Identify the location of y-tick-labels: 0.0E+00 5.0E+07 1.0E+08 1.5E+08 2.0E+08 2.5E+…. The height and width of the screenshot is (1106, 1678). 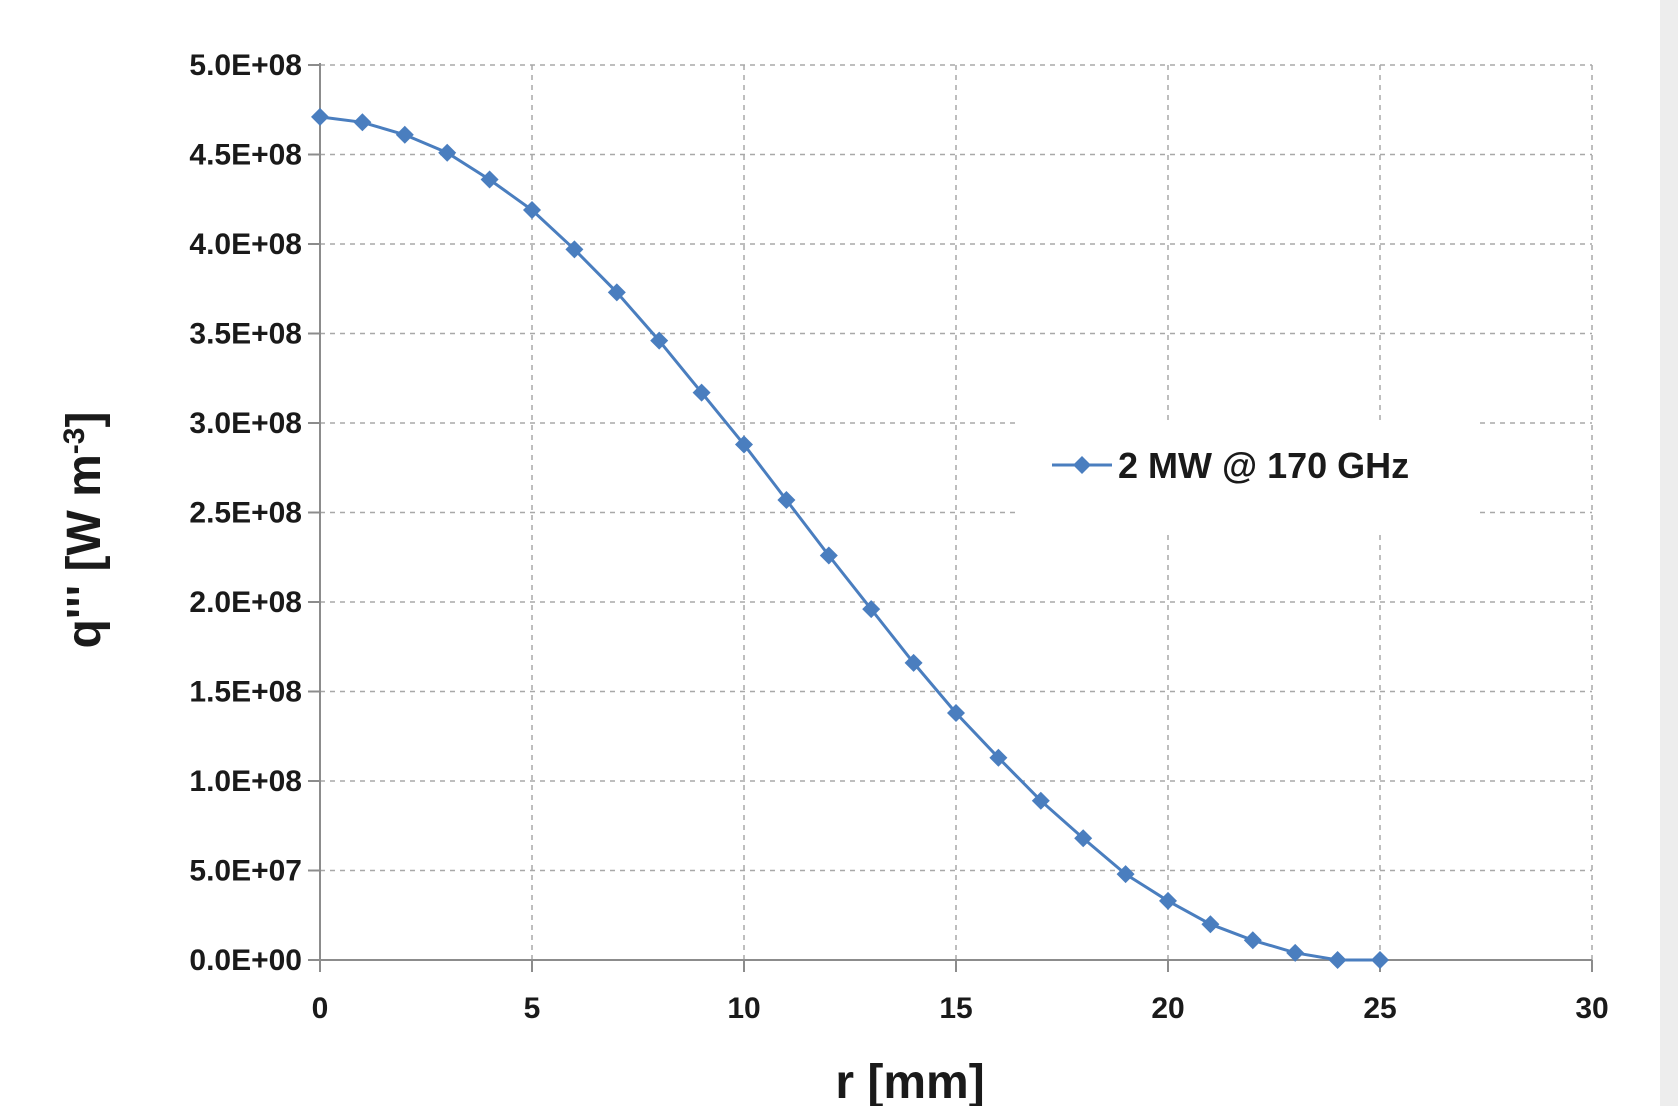
(245, 513).